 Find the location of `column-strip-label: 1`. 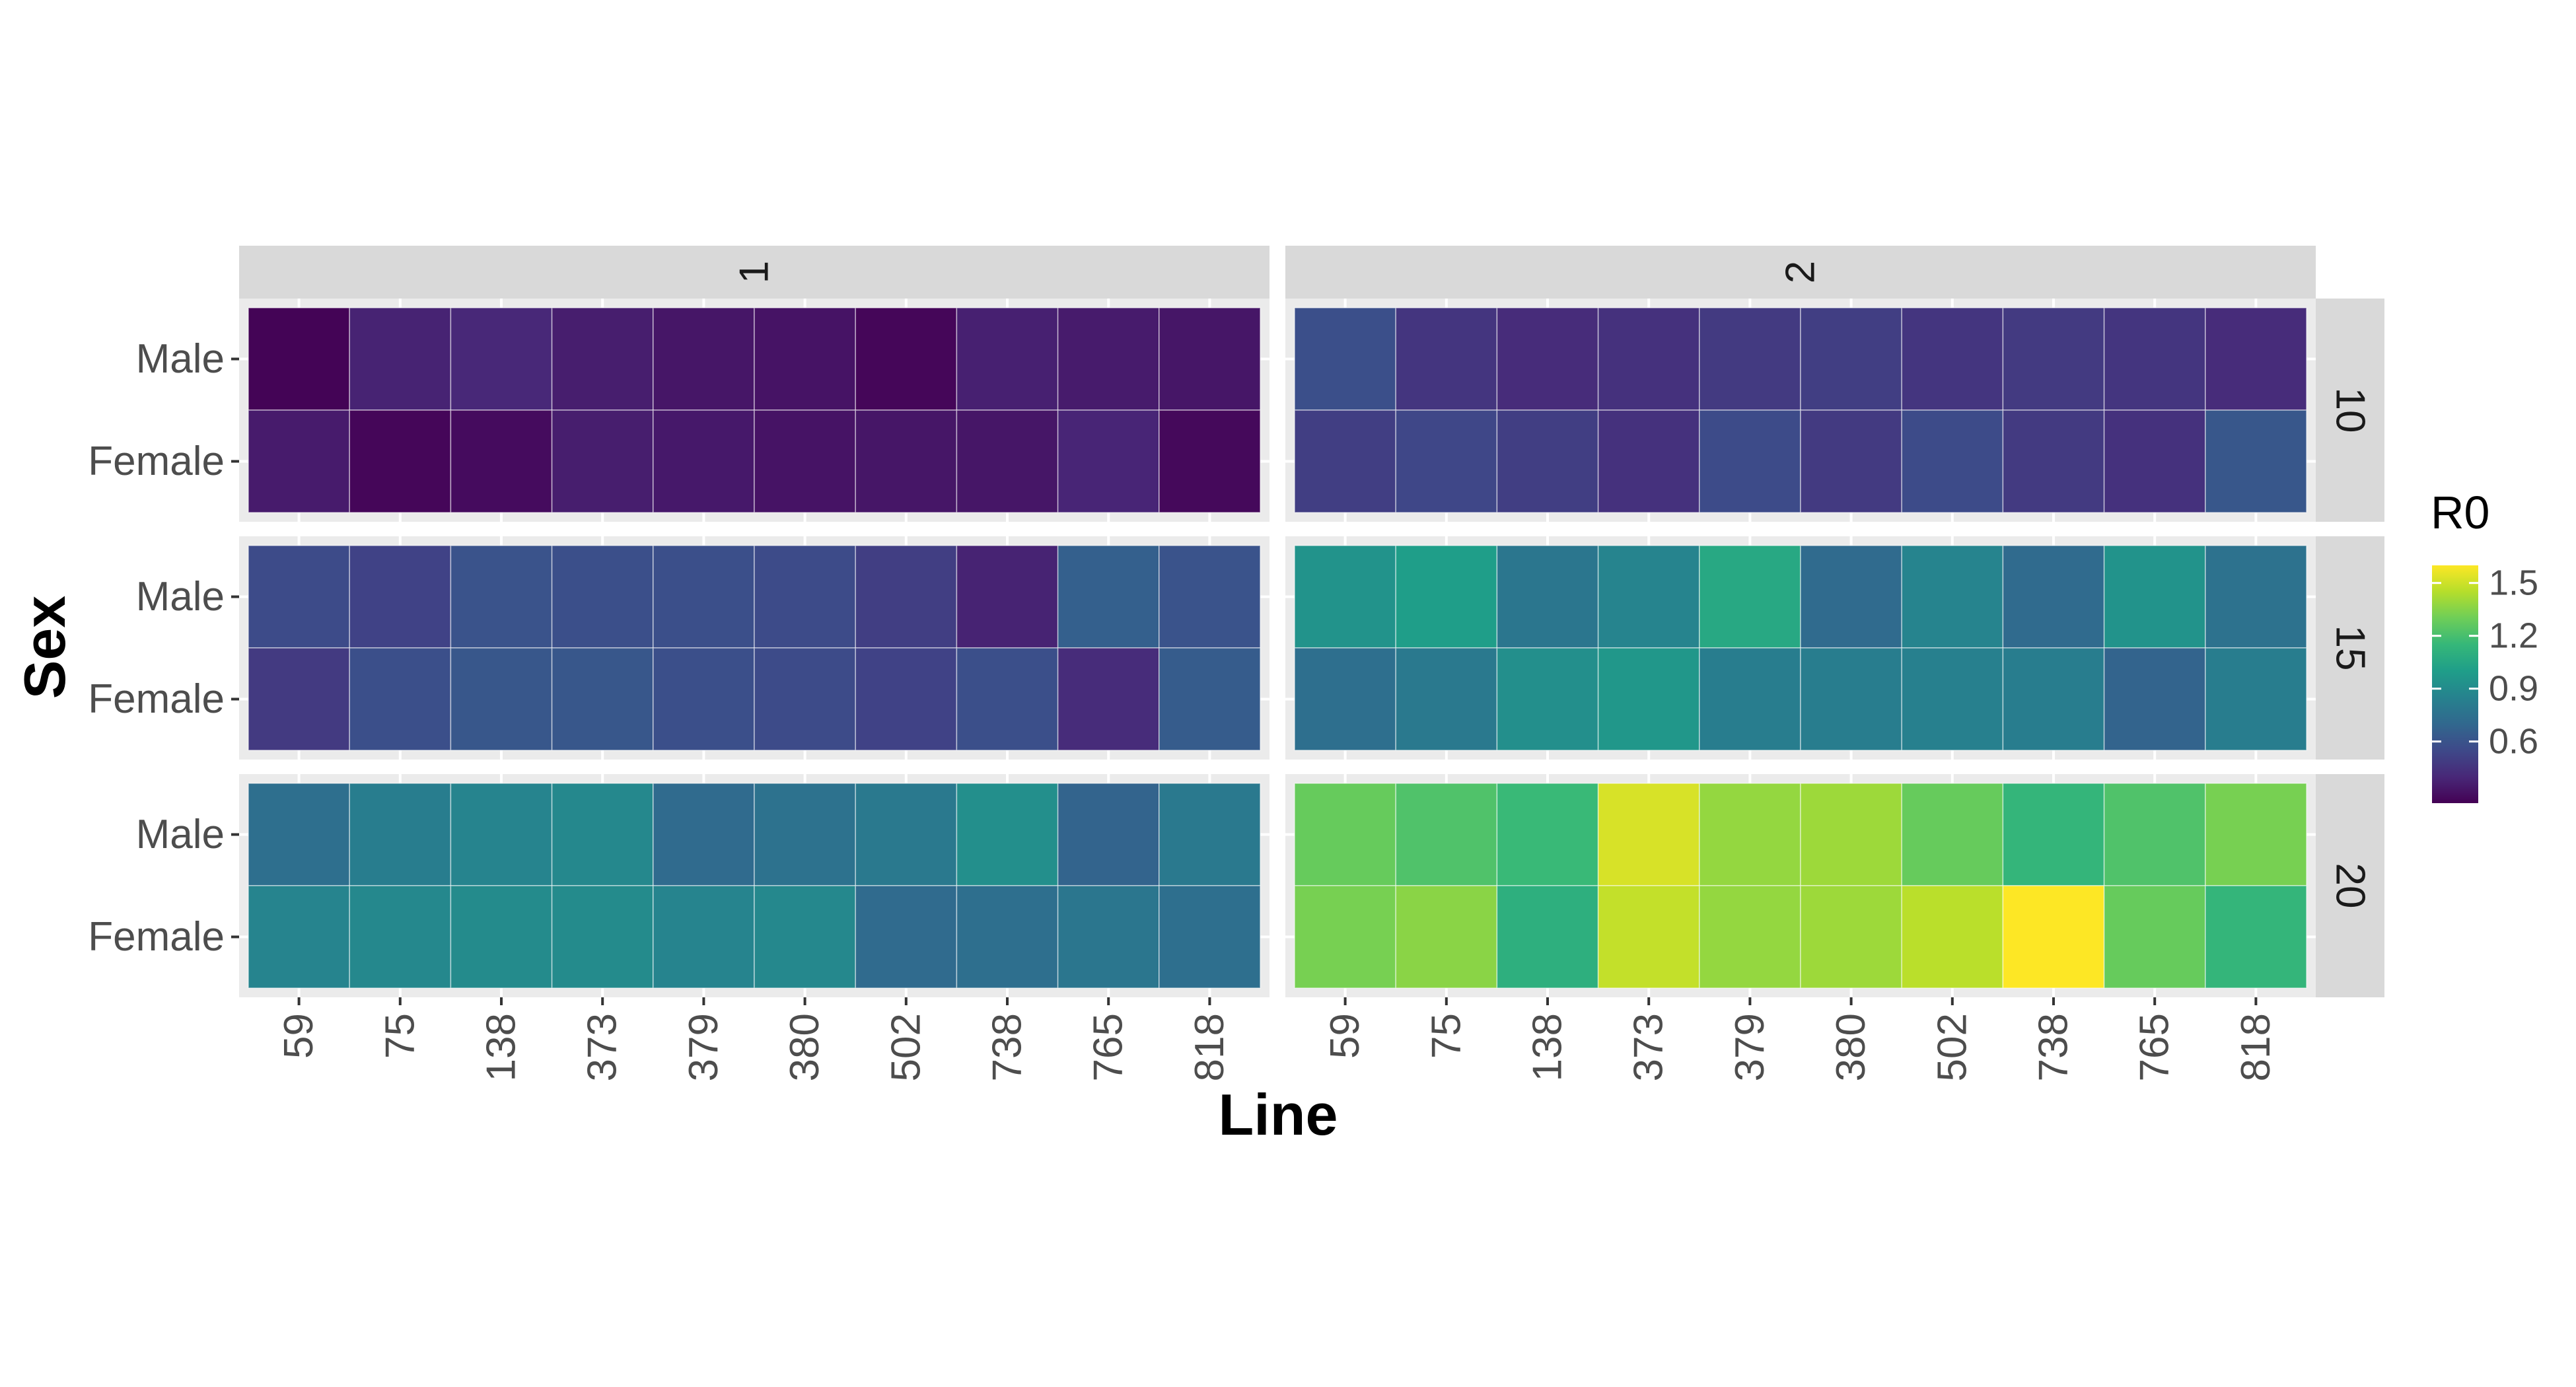

column-strip-label: 1 is located at coordinates (755, 272).